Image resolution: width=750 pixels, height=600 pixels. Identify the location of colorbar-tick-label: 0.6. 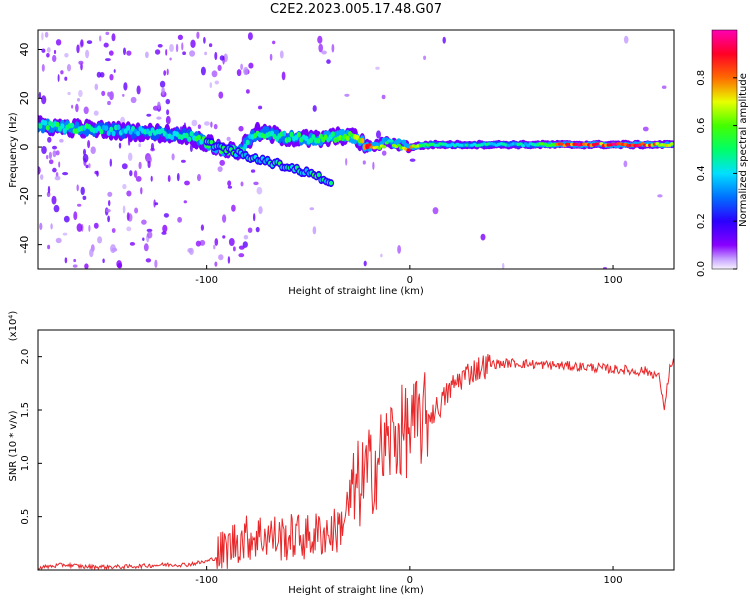
(701, 126).